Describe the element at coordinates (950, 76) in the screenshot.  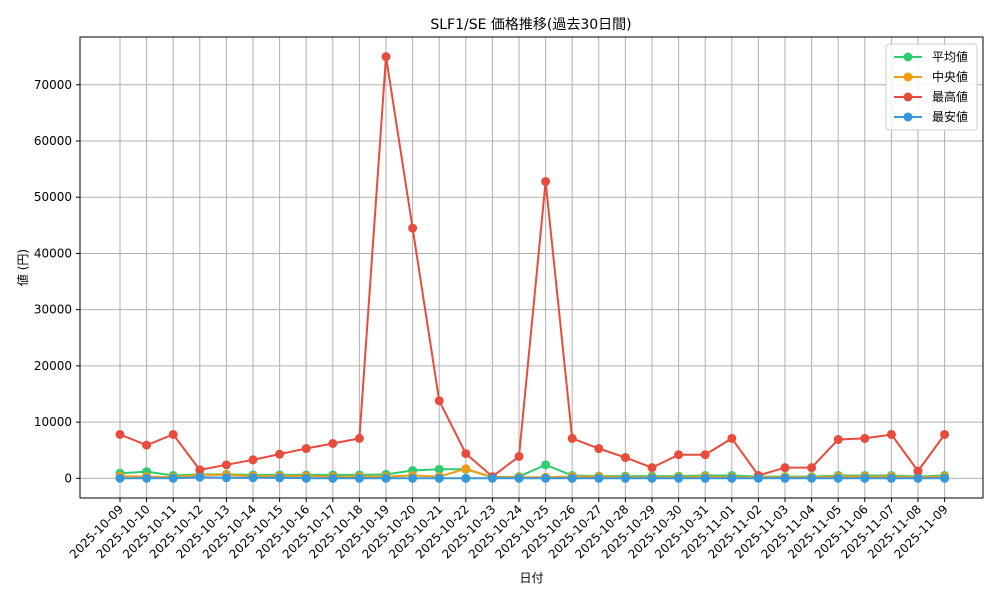
I see `legend-label: 中央値` at that location.